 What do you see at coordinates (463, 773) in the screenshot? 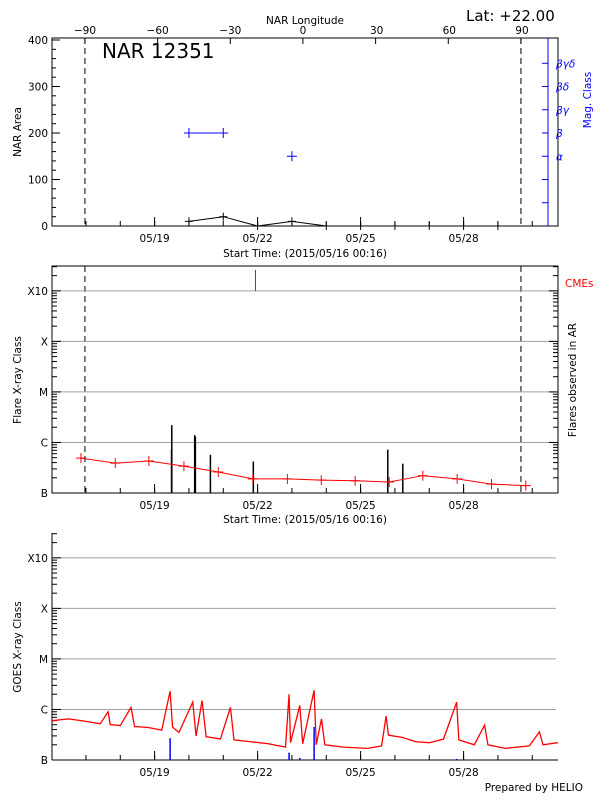
I see `panel3-date-label: 05/28` at bounding box center [463, 773].